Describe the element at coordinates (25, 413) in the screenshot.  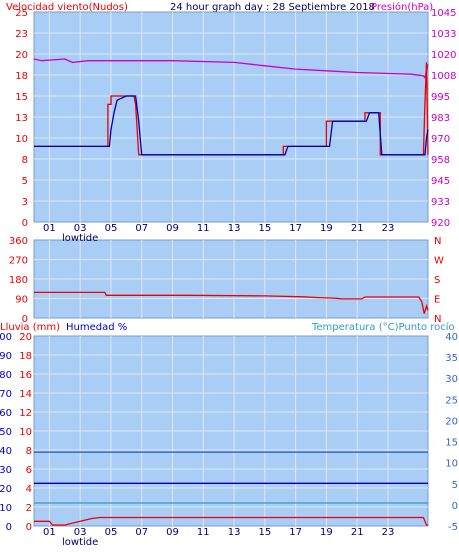
I see `rain-y-tick-label: 12` at that location.